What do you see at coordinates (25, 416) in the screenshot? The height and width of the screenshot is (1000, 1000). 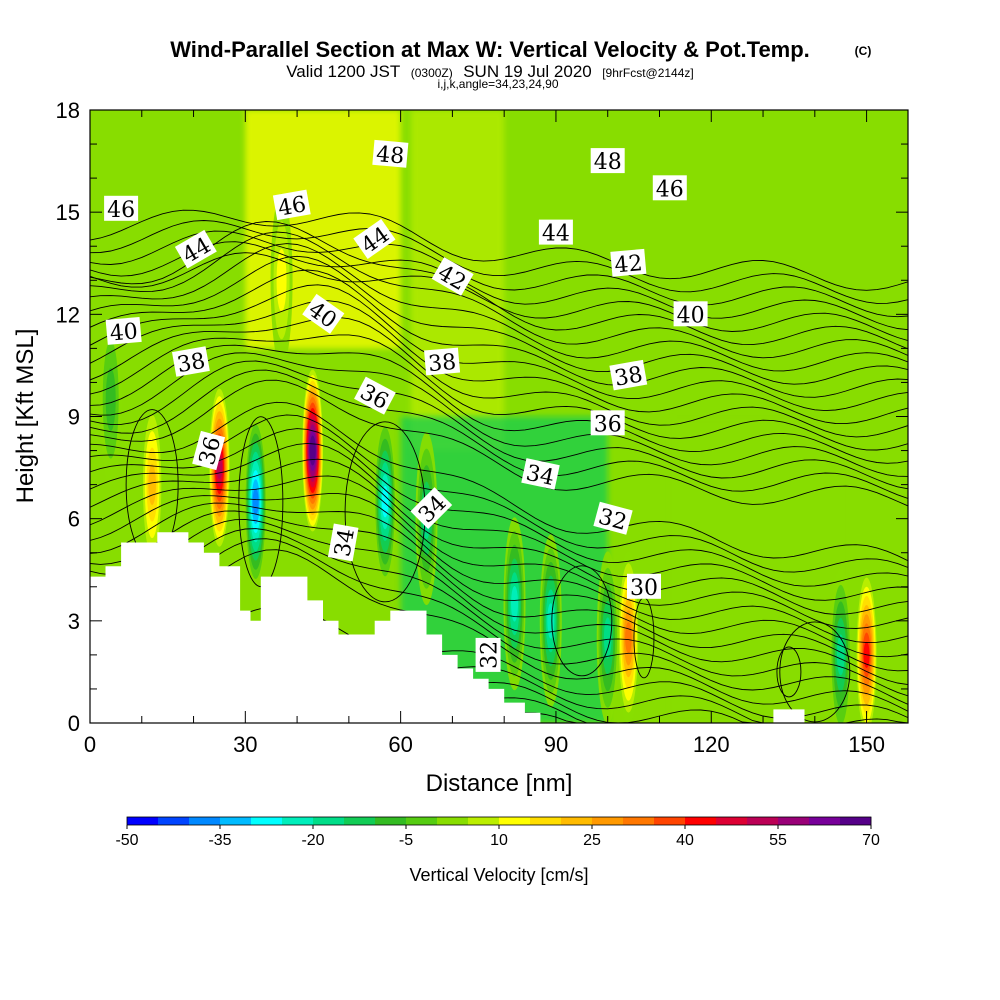 I see `y-axis-label: Height [Kft MSL]` at bounding box center [25, 416].